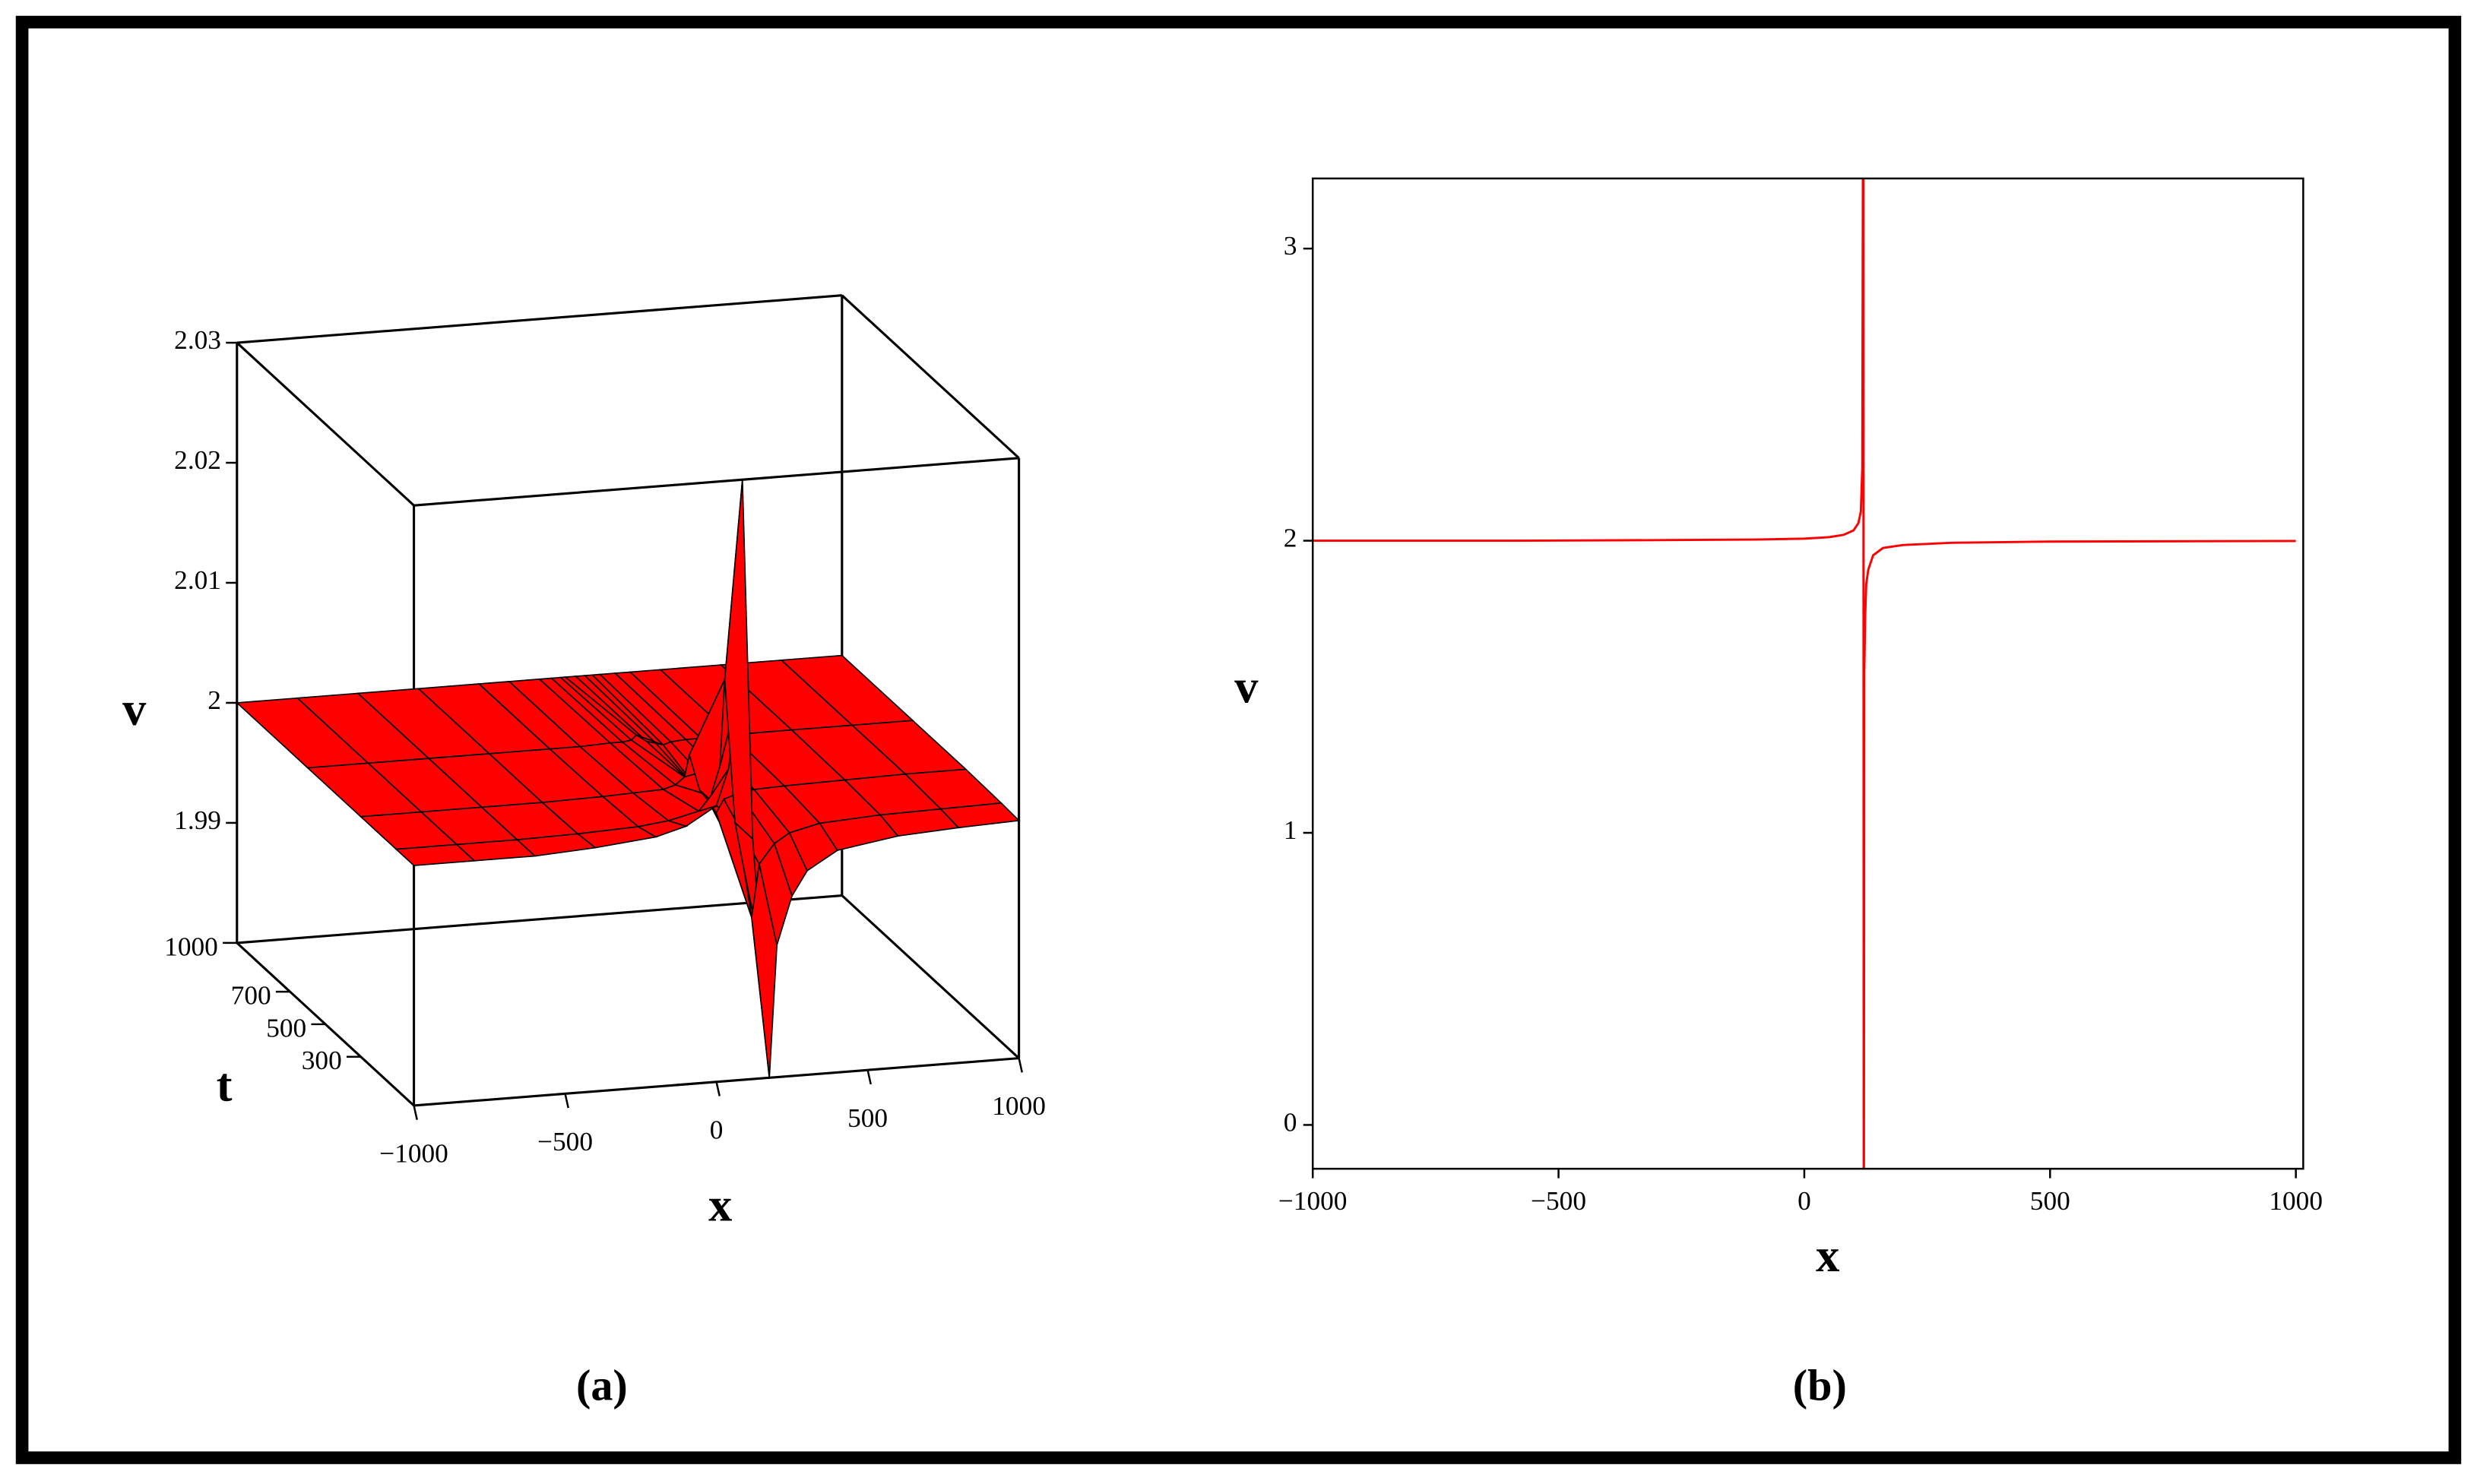 This screenshot has width=2477, height=1484. What do you see at coordinates (1290, 830) in the screenshot?
I see `y-tick-label: 1` at bounding box center [1290, 830].